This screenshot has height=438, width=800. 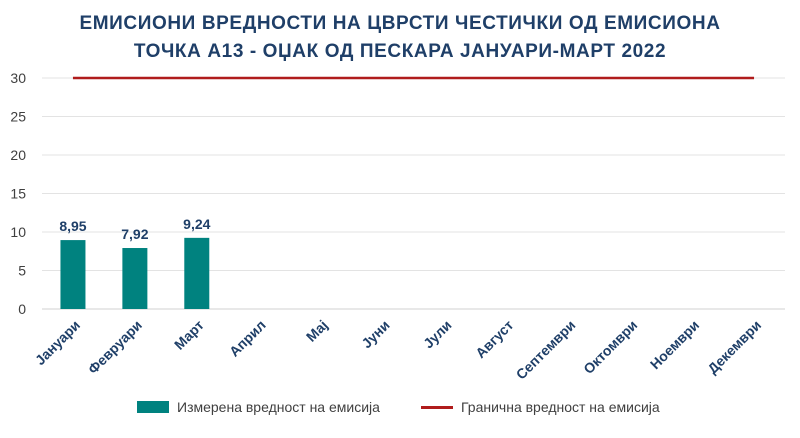 What do you see at coordinates (18, 232) in the screenshot?
I see `y-tick-label: 10` at bounding box center [18, 232].